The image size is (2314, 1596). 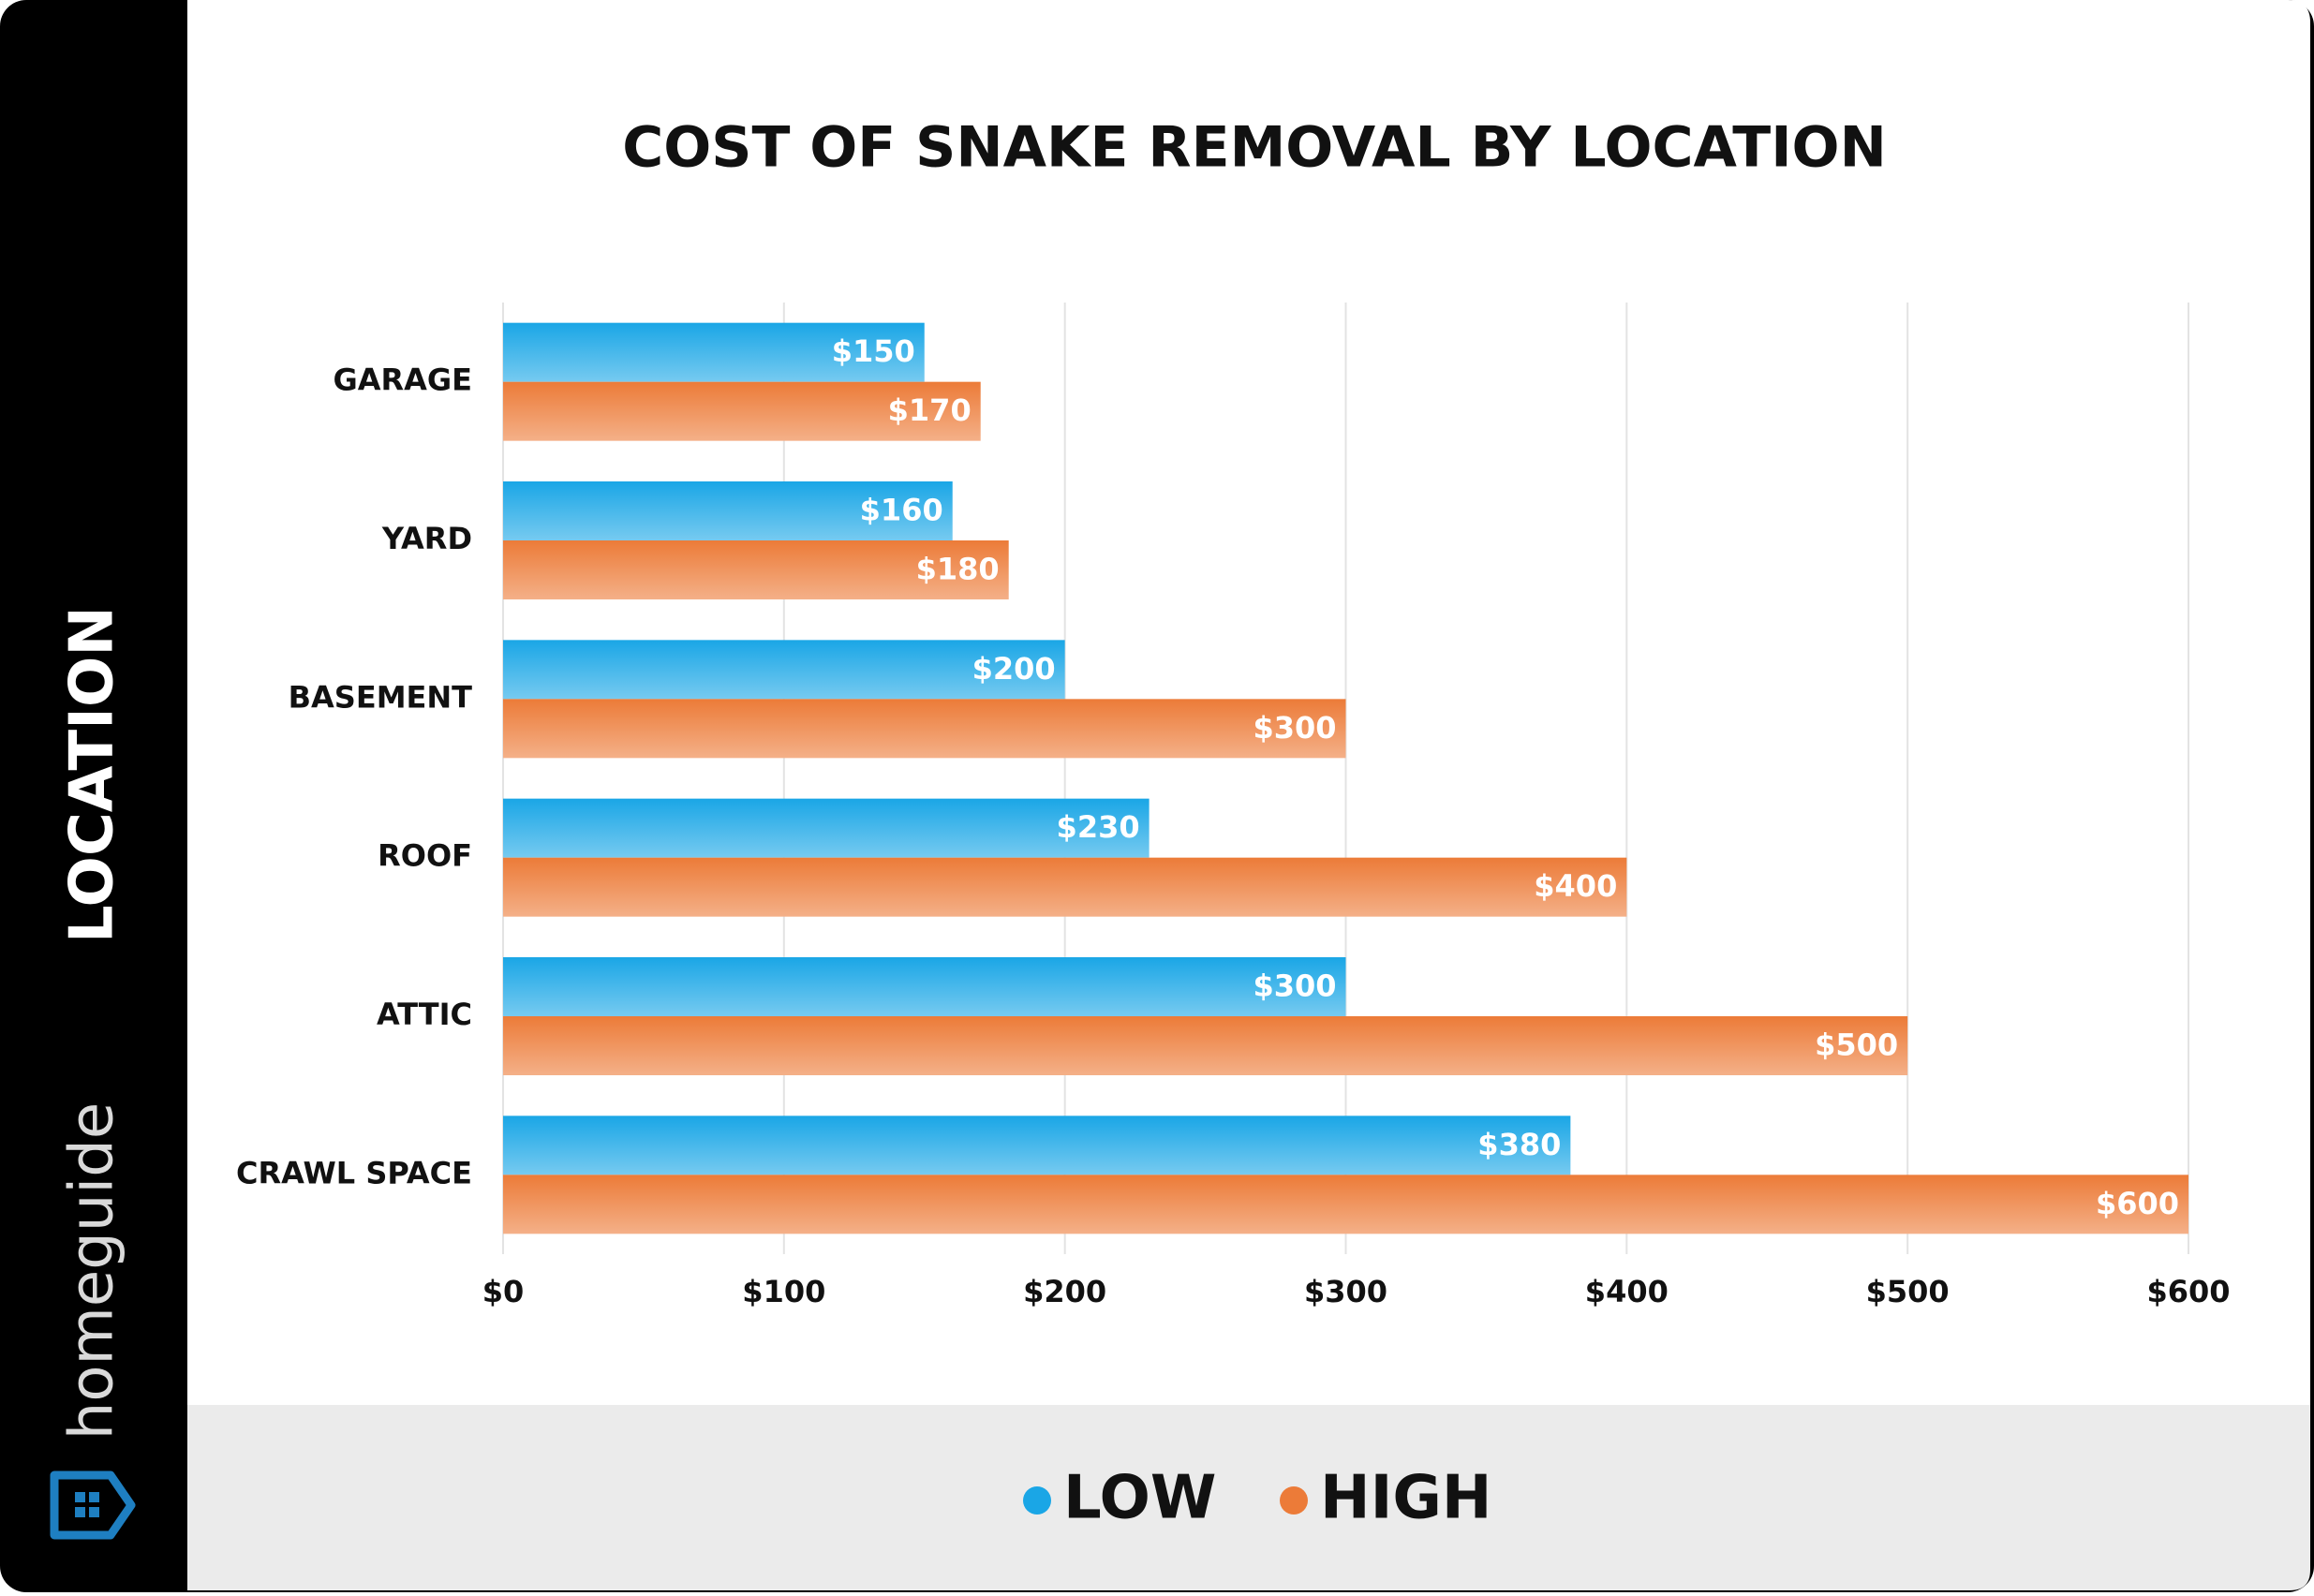 What do you see at coordinates (2188, 1292) in the screenshot?
I see `x-tick-label: $600` at bounding box center [2188, 1292].